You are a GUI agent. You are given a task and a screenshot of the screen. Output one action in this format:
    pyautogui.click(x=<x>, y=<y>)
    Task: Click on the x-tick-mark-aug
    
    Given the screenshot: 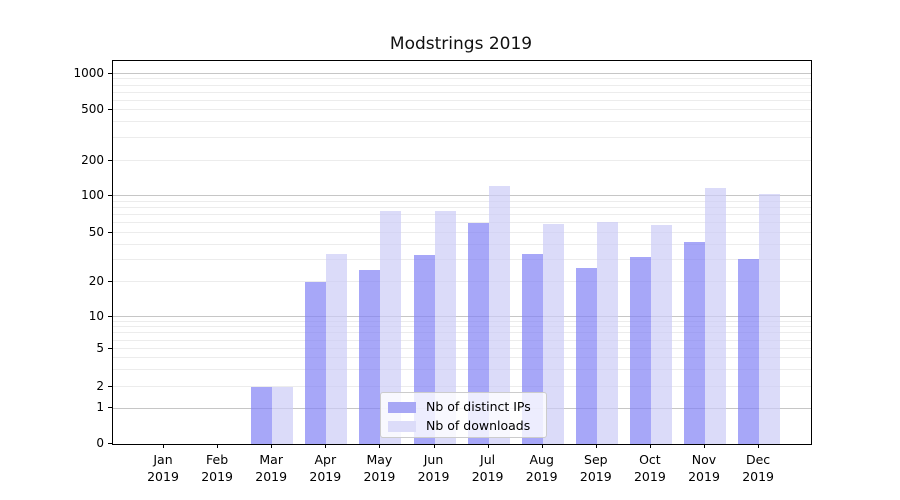 What is the action you would take?
    pyautogui.click(x=542, y=446)
    